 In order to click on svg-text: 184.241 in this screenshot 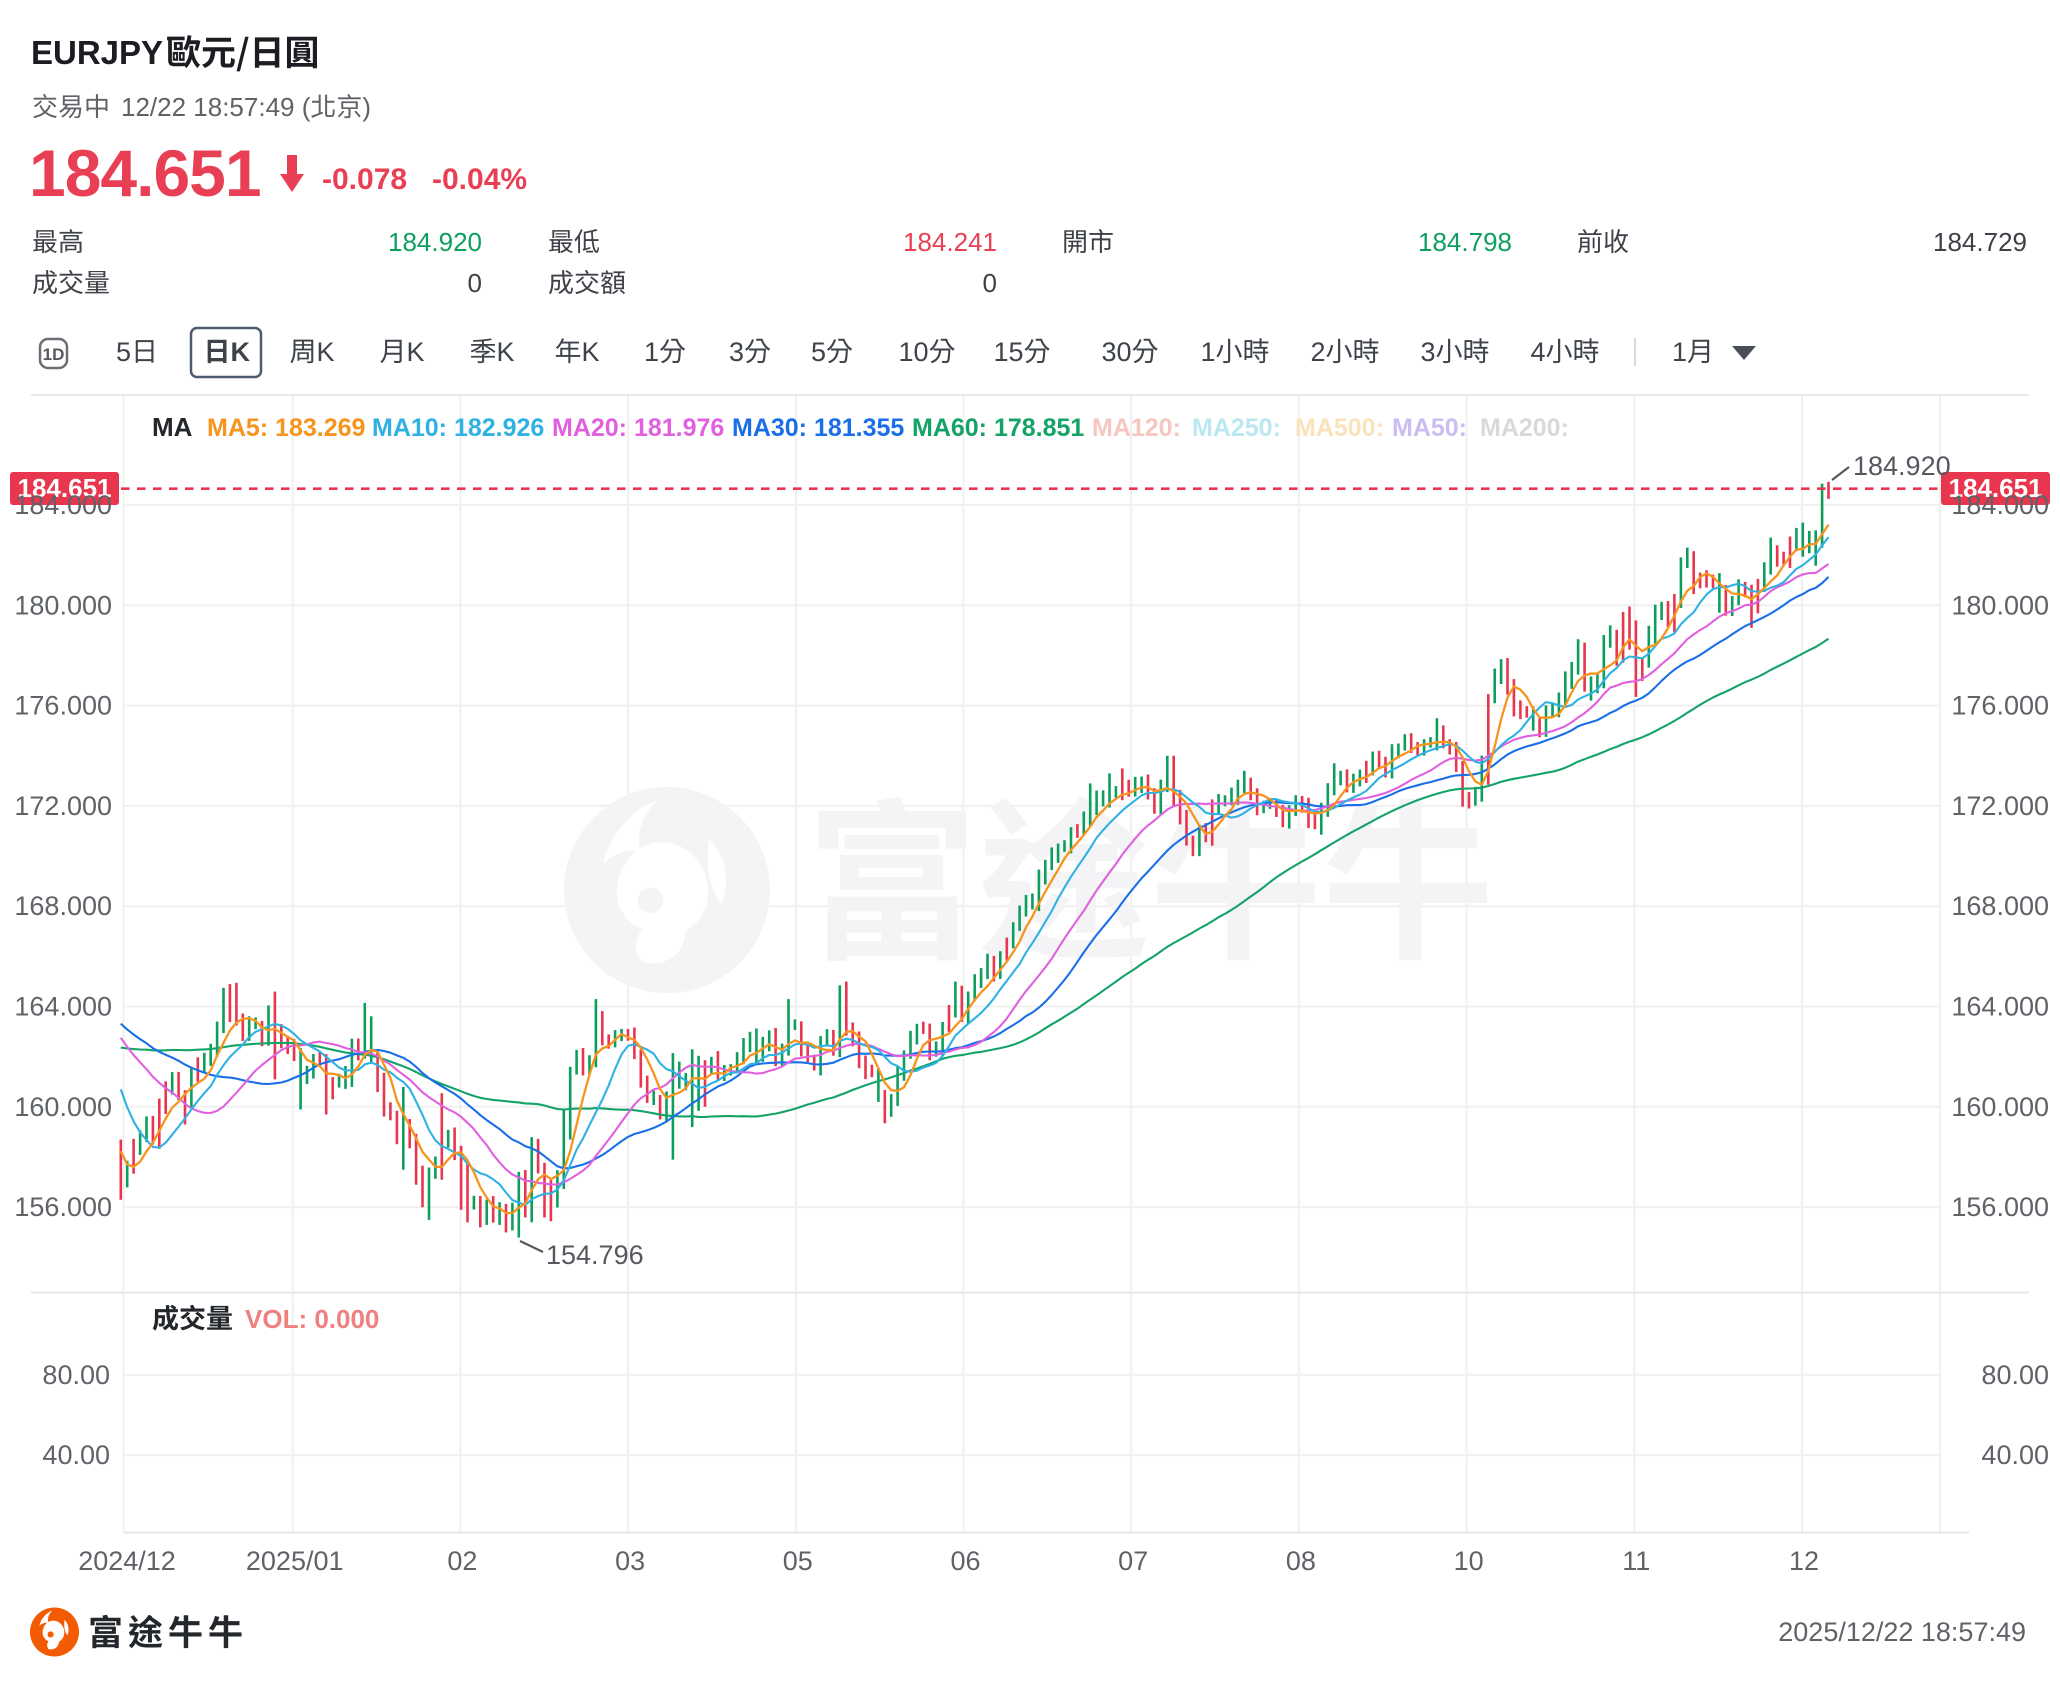, I will do `click(950, 242)`.